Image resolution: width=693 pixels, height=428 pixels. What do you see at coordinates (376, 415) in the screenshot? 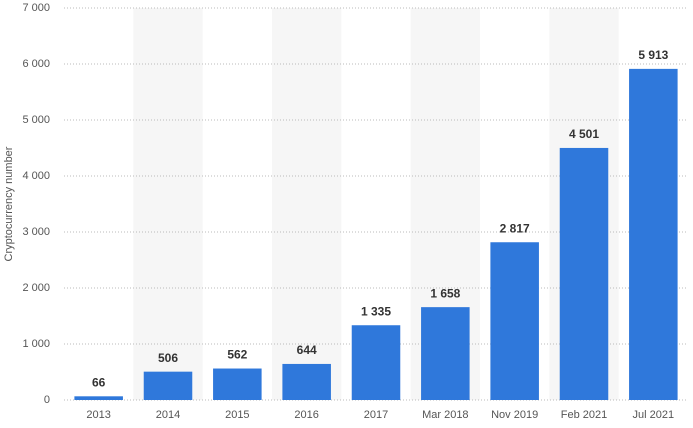
I see `x-tick-label: 2017` at bounding box center [376, 415].